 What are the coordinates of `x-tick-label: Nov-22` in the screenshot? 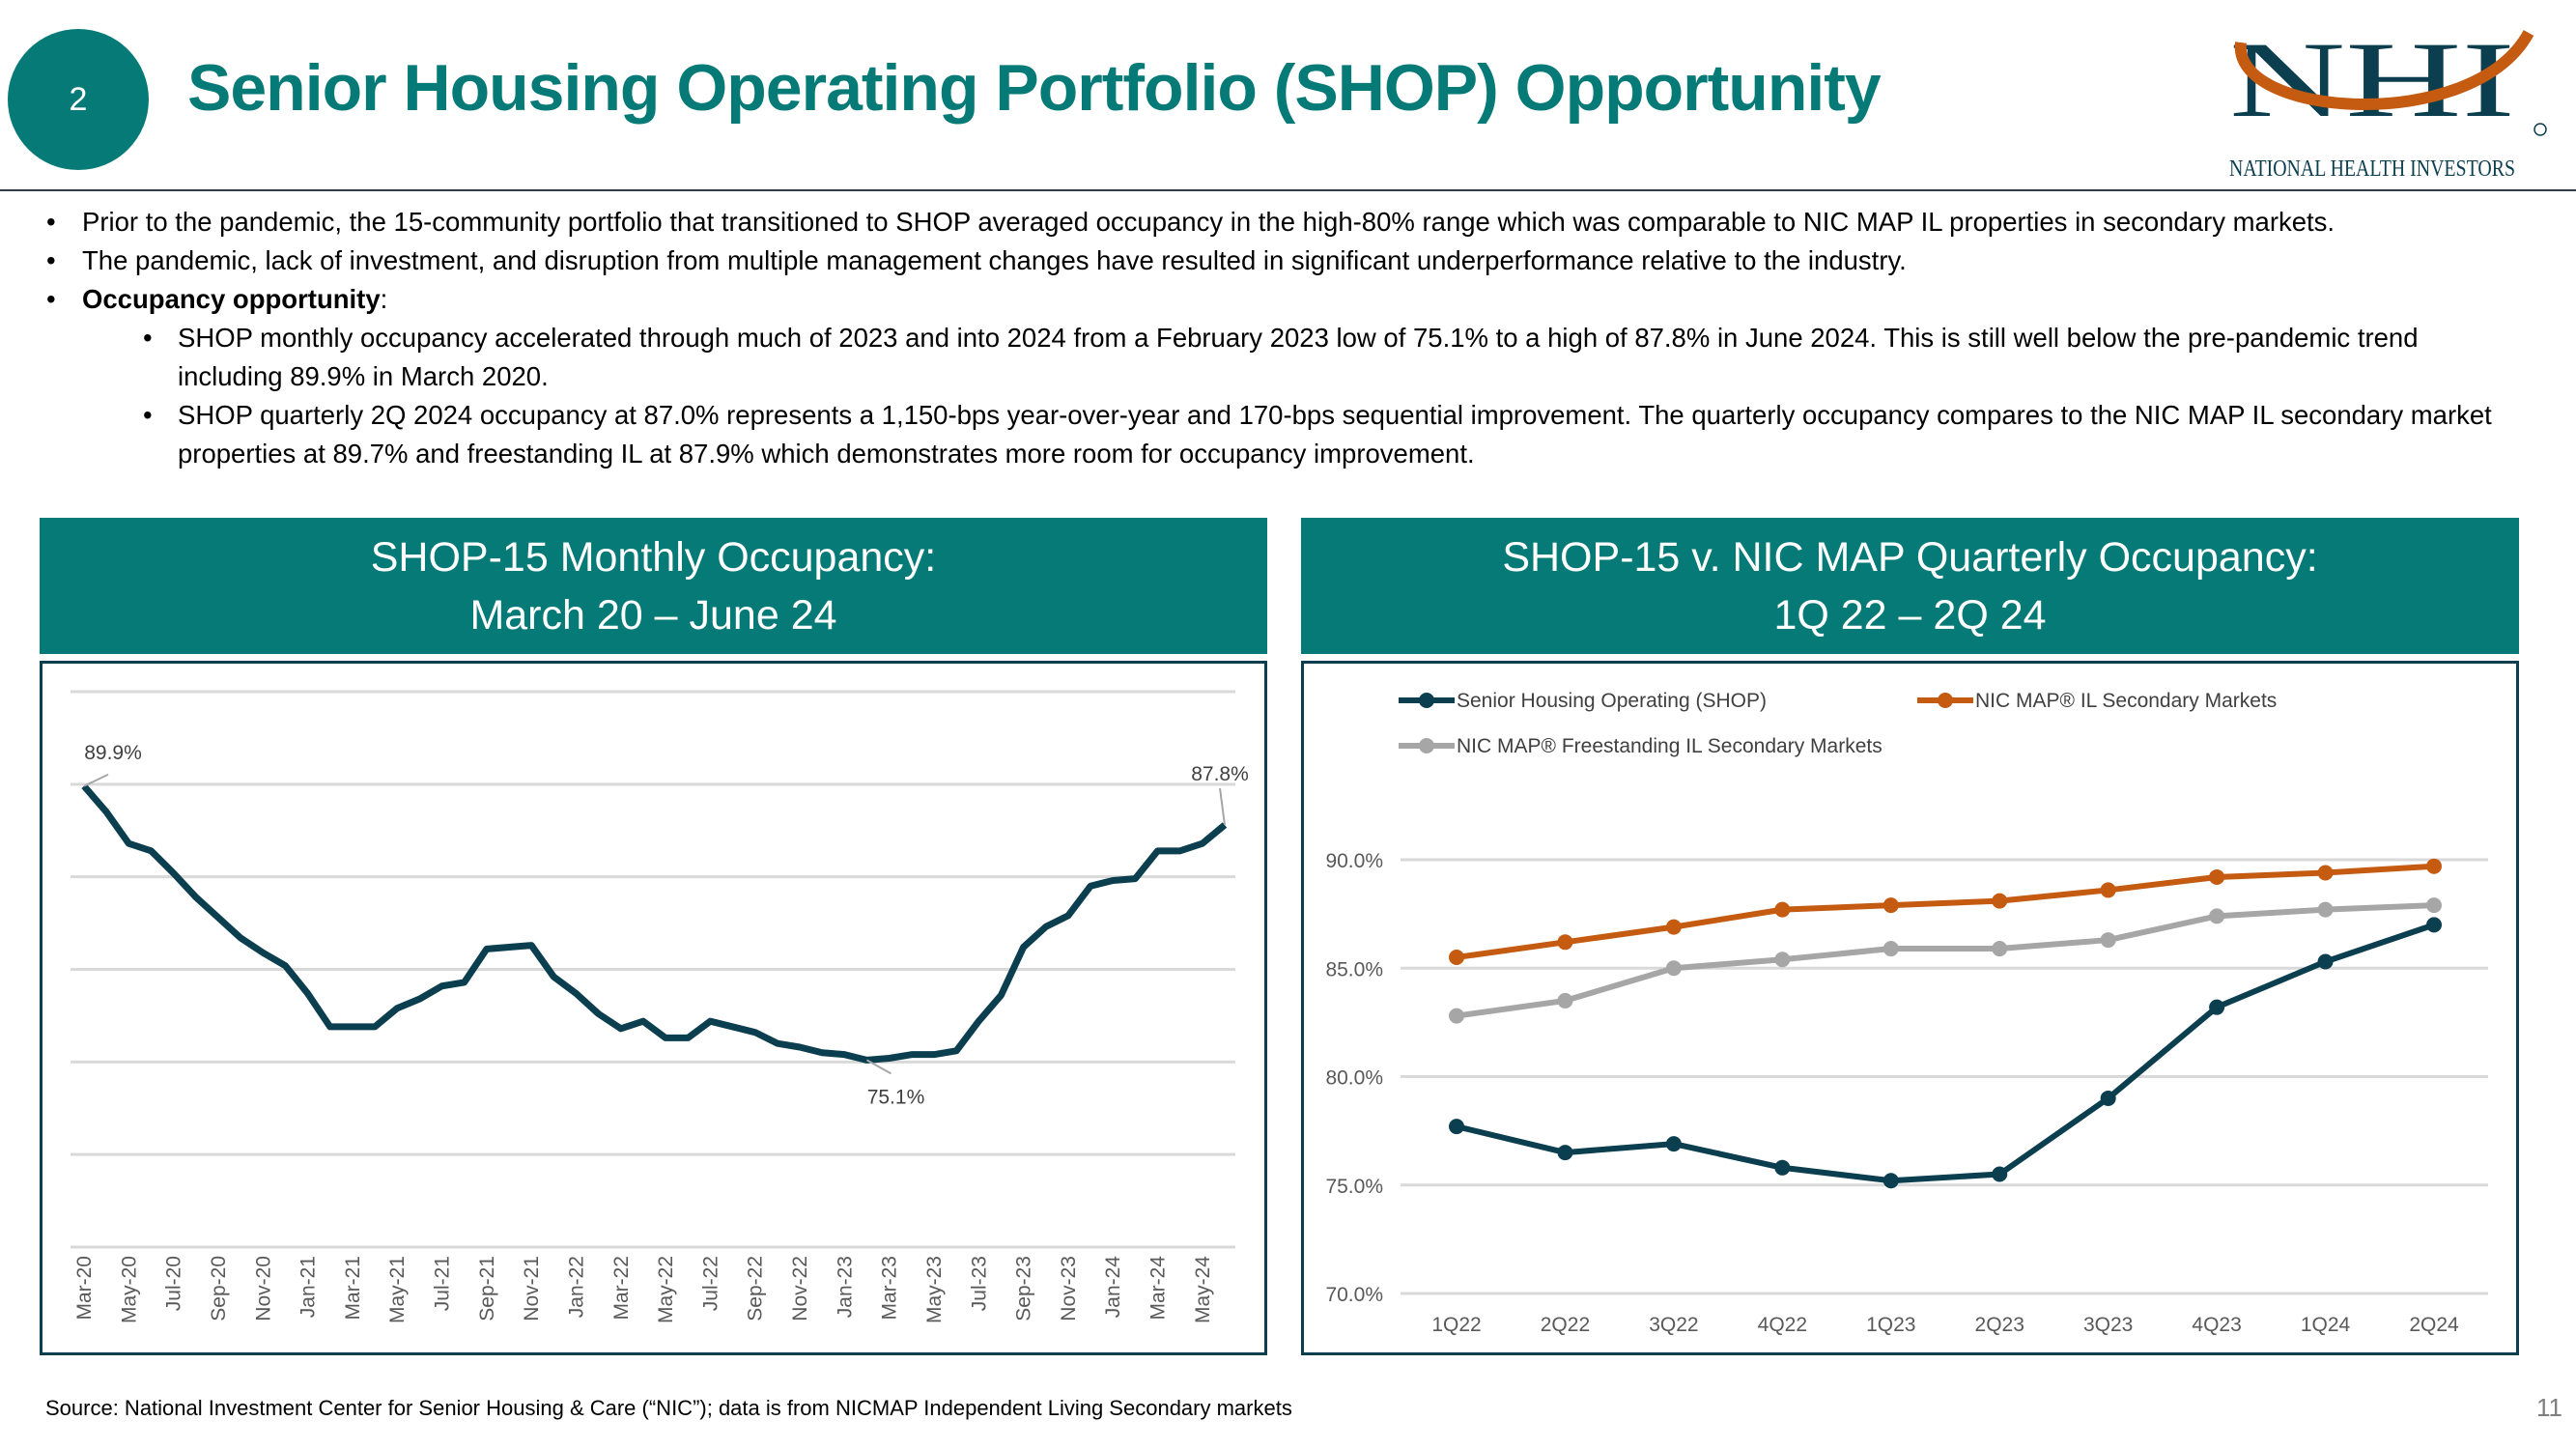 It's located at (800, 1288).